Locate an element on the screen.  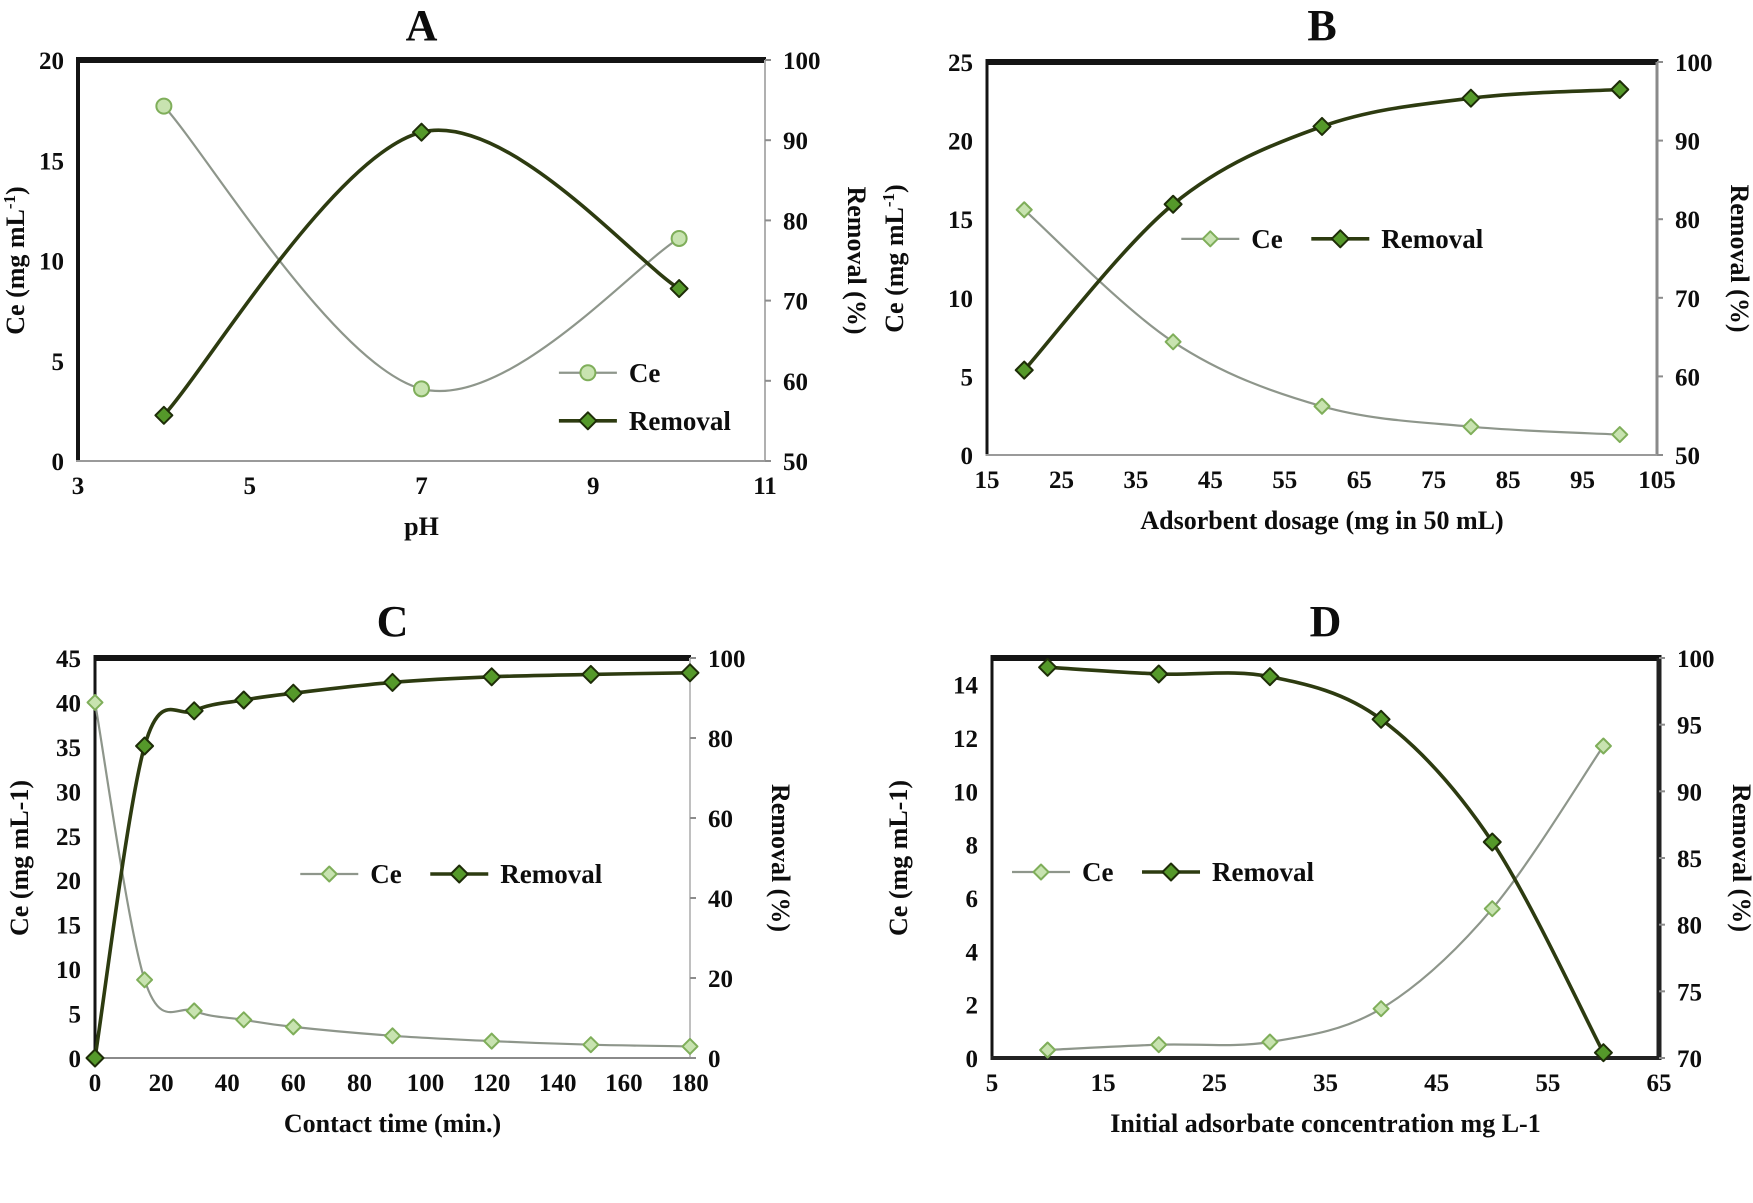
svg-text: 4 is located at coordinates (972, 952).